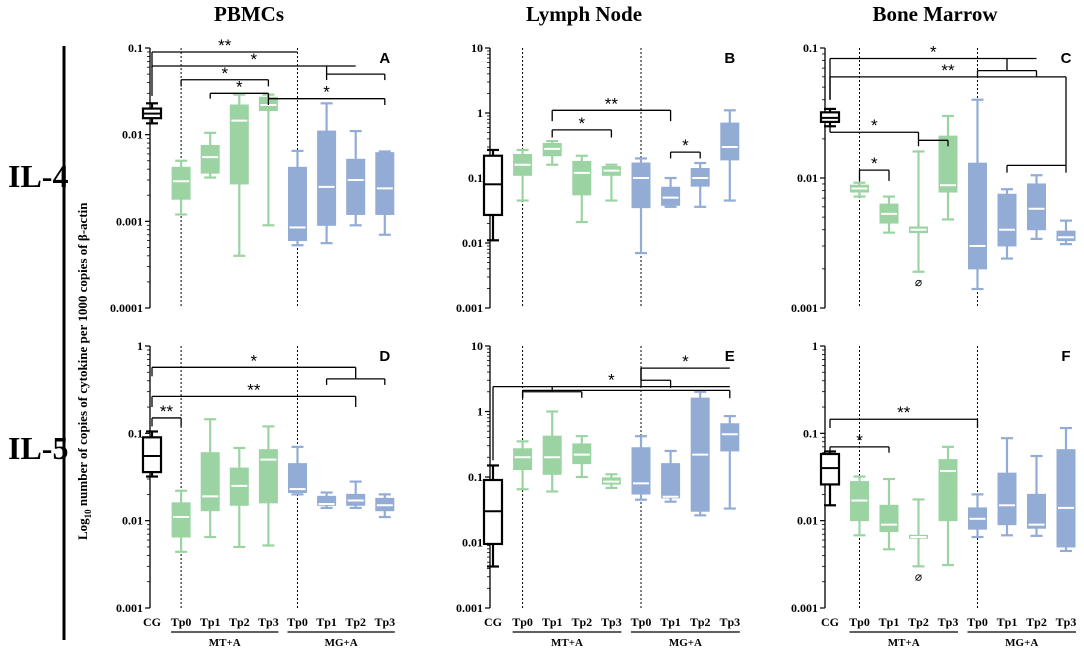 The width and height of the screenshot is (1084, 652). I want to click on panel-letter: F, so click(1065, 356).